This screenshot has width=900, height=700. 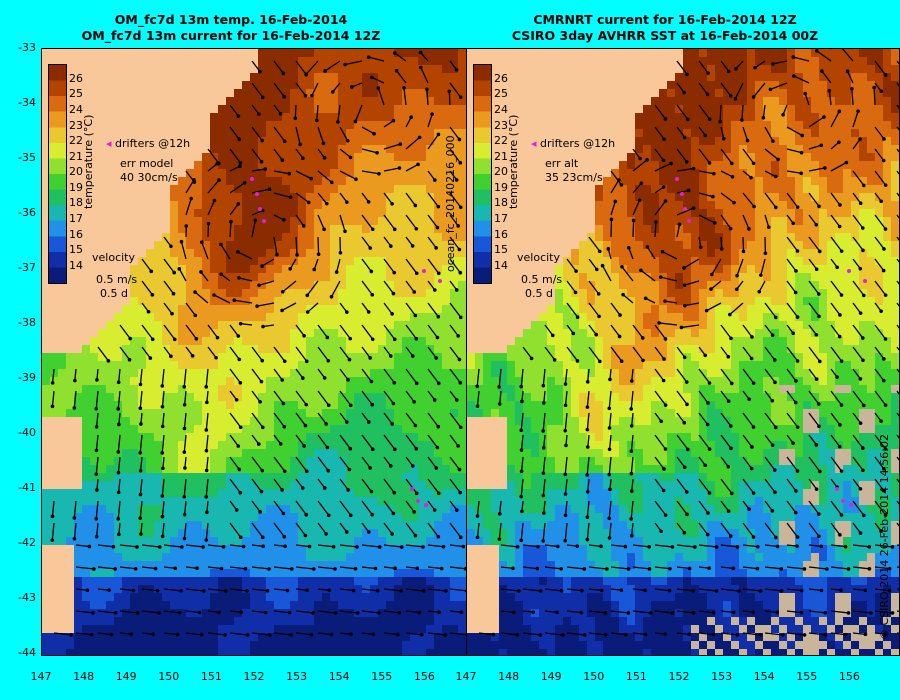 I want to click on colorbar-tick-label: 21, so click(x=501, y=156).